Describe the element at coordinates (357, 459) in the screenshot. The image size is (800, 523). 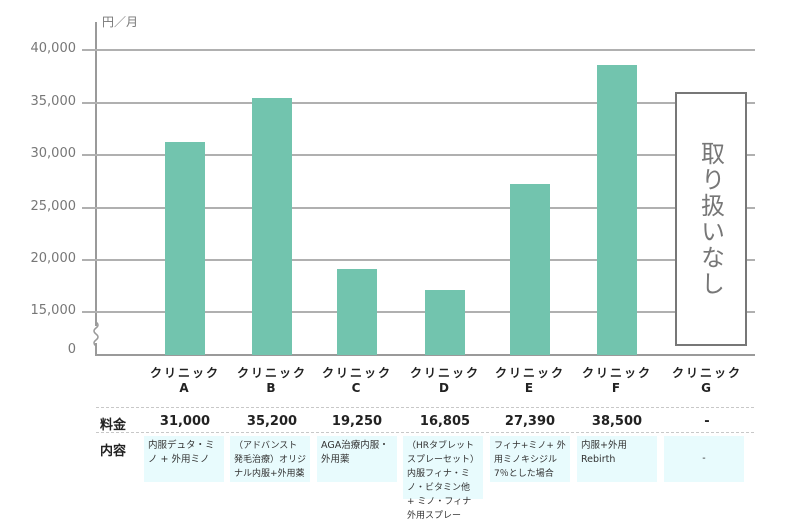
I see `content-clinic-c: AGA治療内服・外用薬` at that location.